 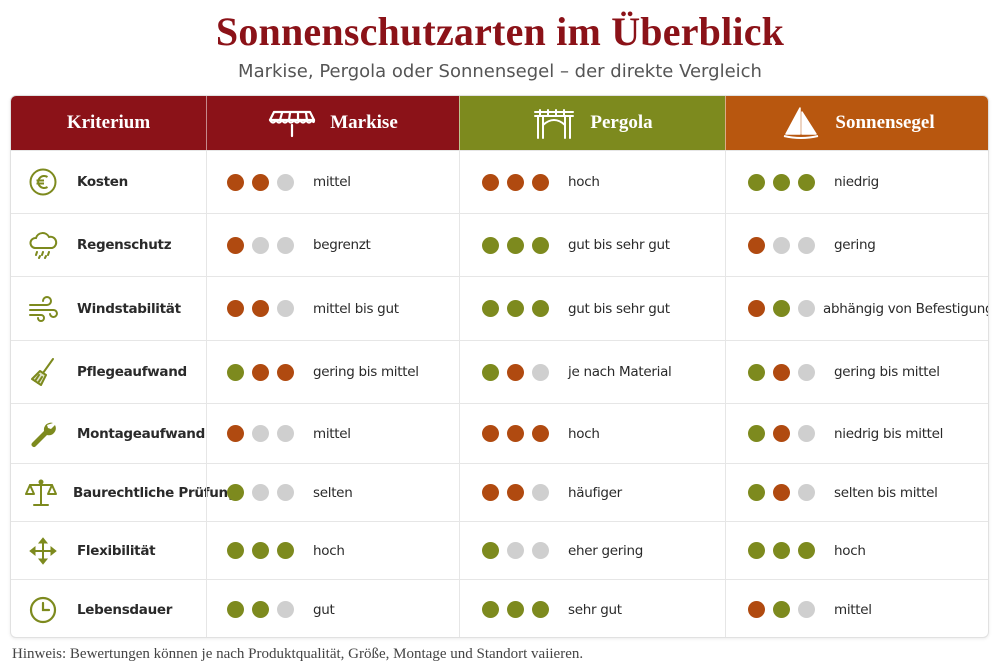 What do you see at coordinates (102, 182) in the screenshot?
I see `criterion-label: Kosten` at bounding box center [102, 182].